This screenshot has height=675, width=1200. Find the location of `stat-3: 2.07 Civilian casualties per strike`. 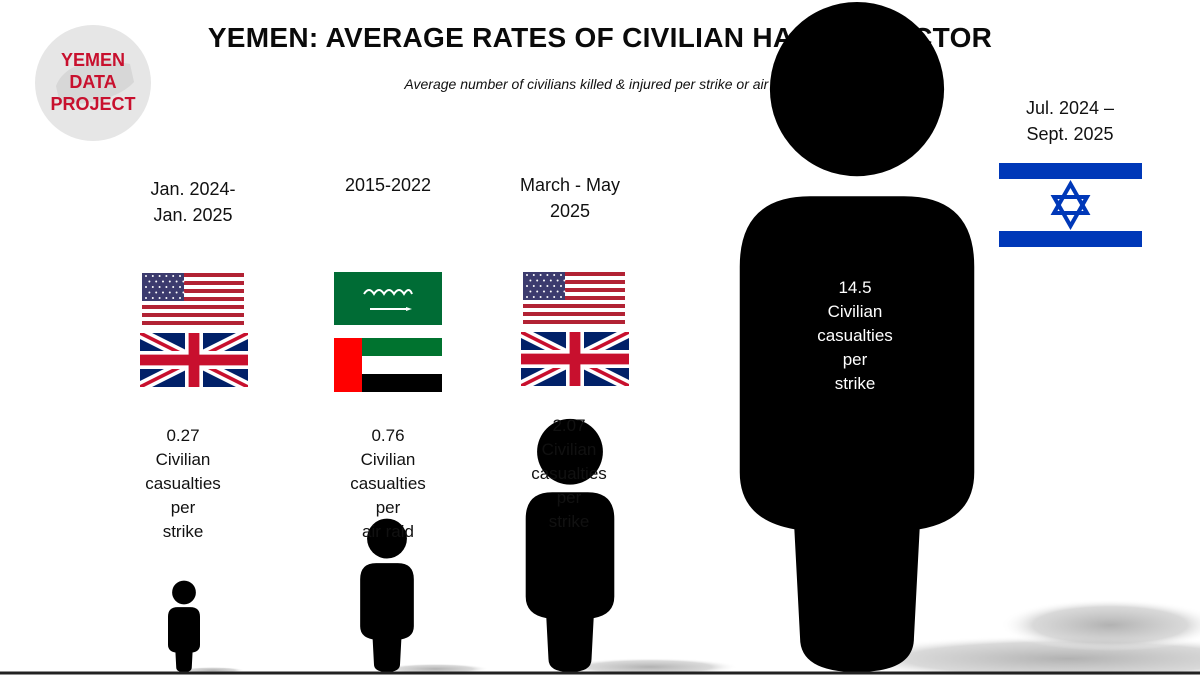

stat-3: 2.07 Civilian casualties per strike is located at coordinates (569, 474).